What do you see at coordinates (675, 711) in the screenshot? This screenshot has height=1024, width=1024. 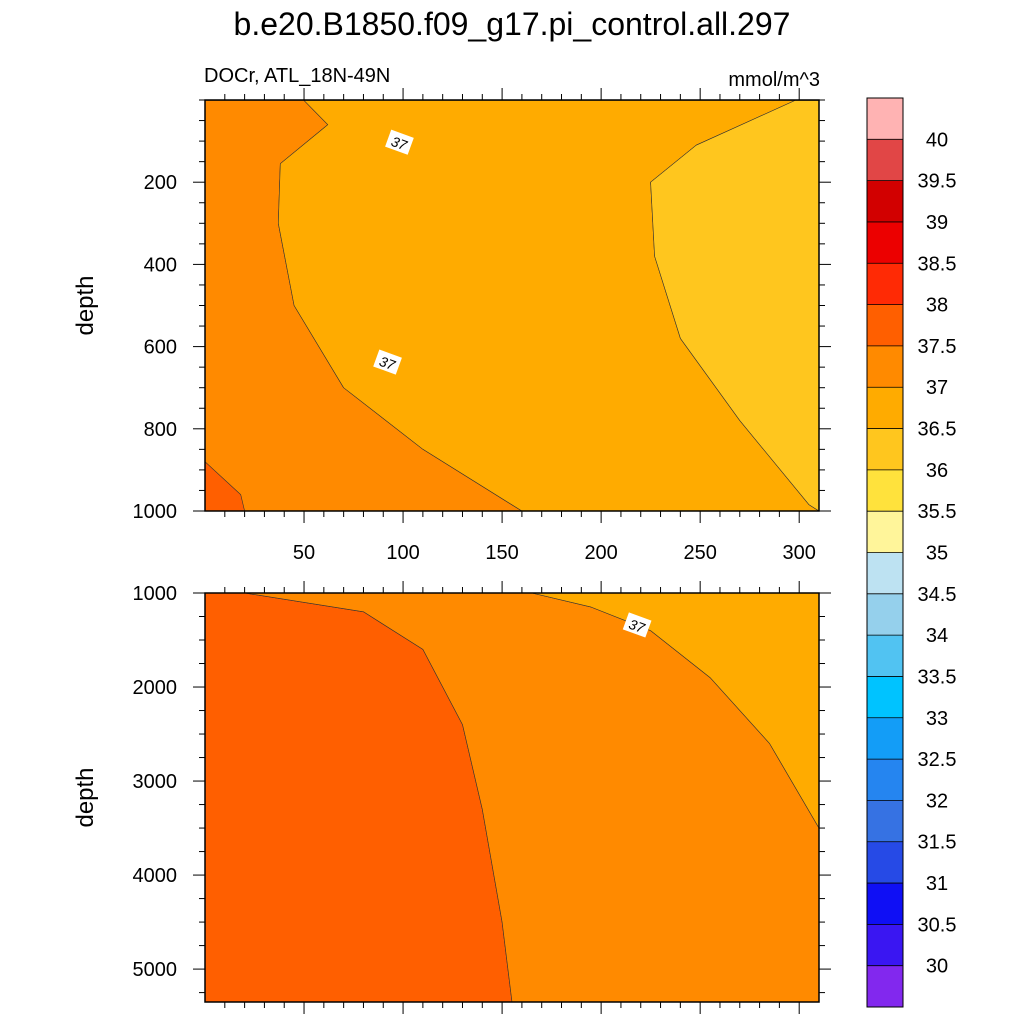 I see `contour-region-36.5-37` at bounding box center [675, 711].